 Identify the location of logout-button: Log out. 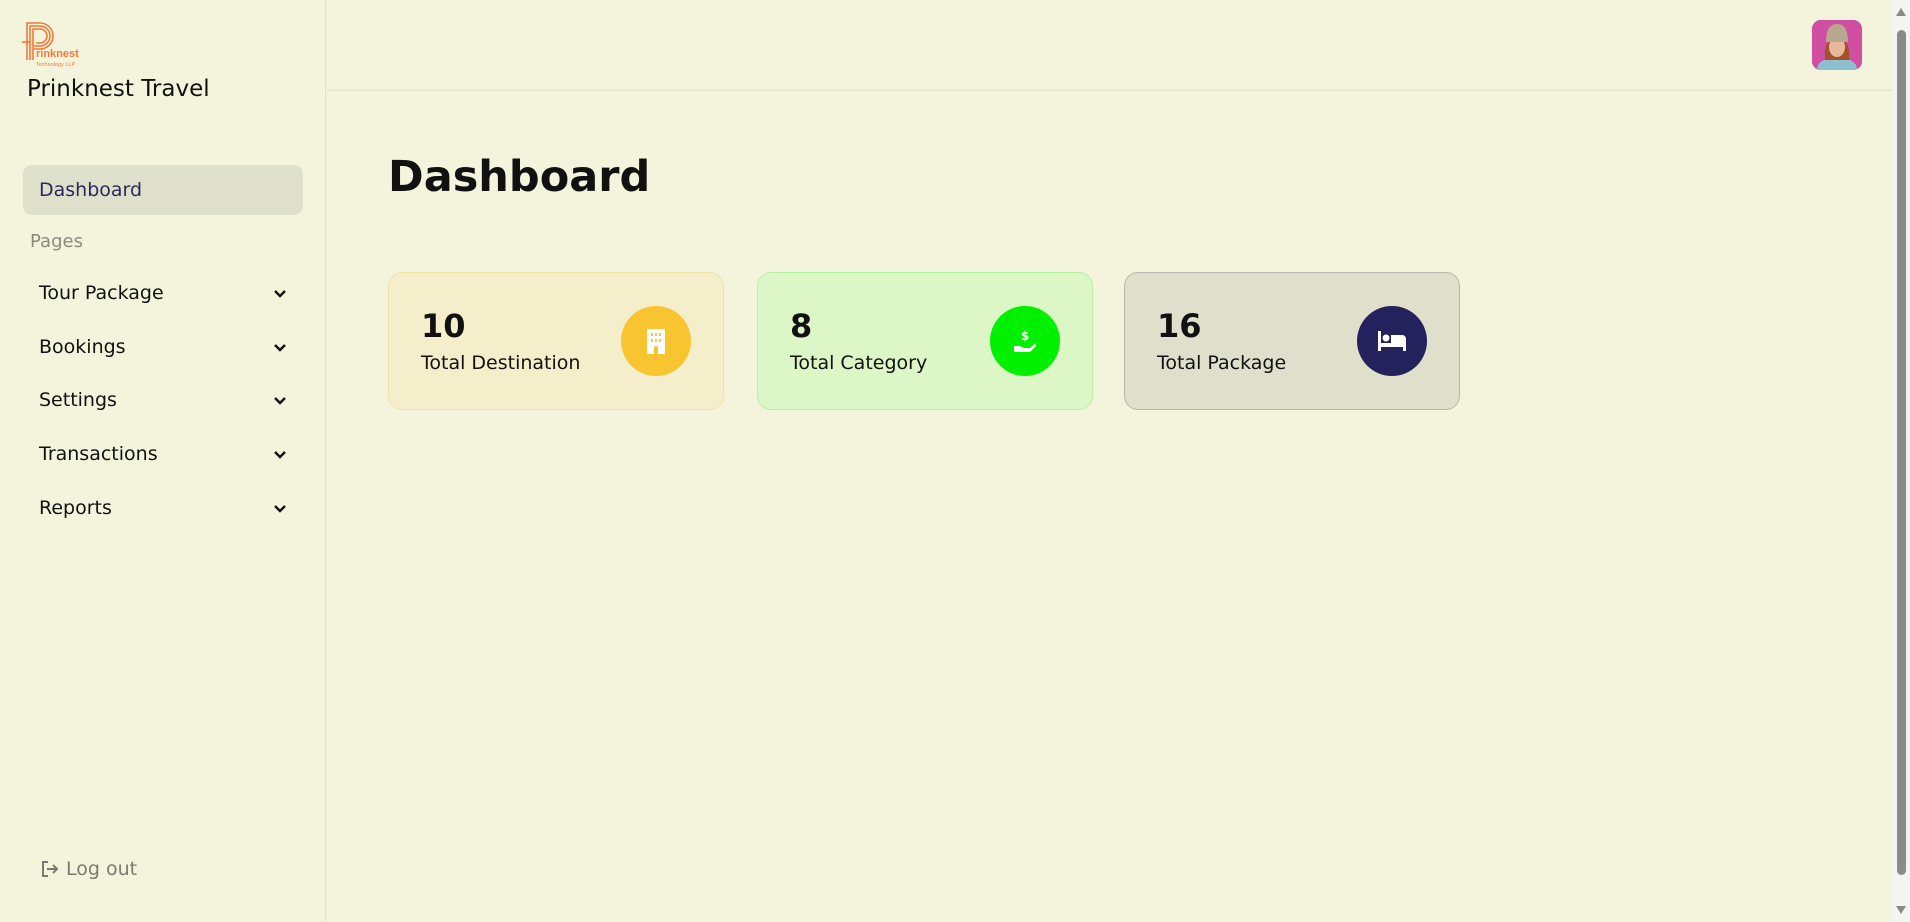
(88, 869).